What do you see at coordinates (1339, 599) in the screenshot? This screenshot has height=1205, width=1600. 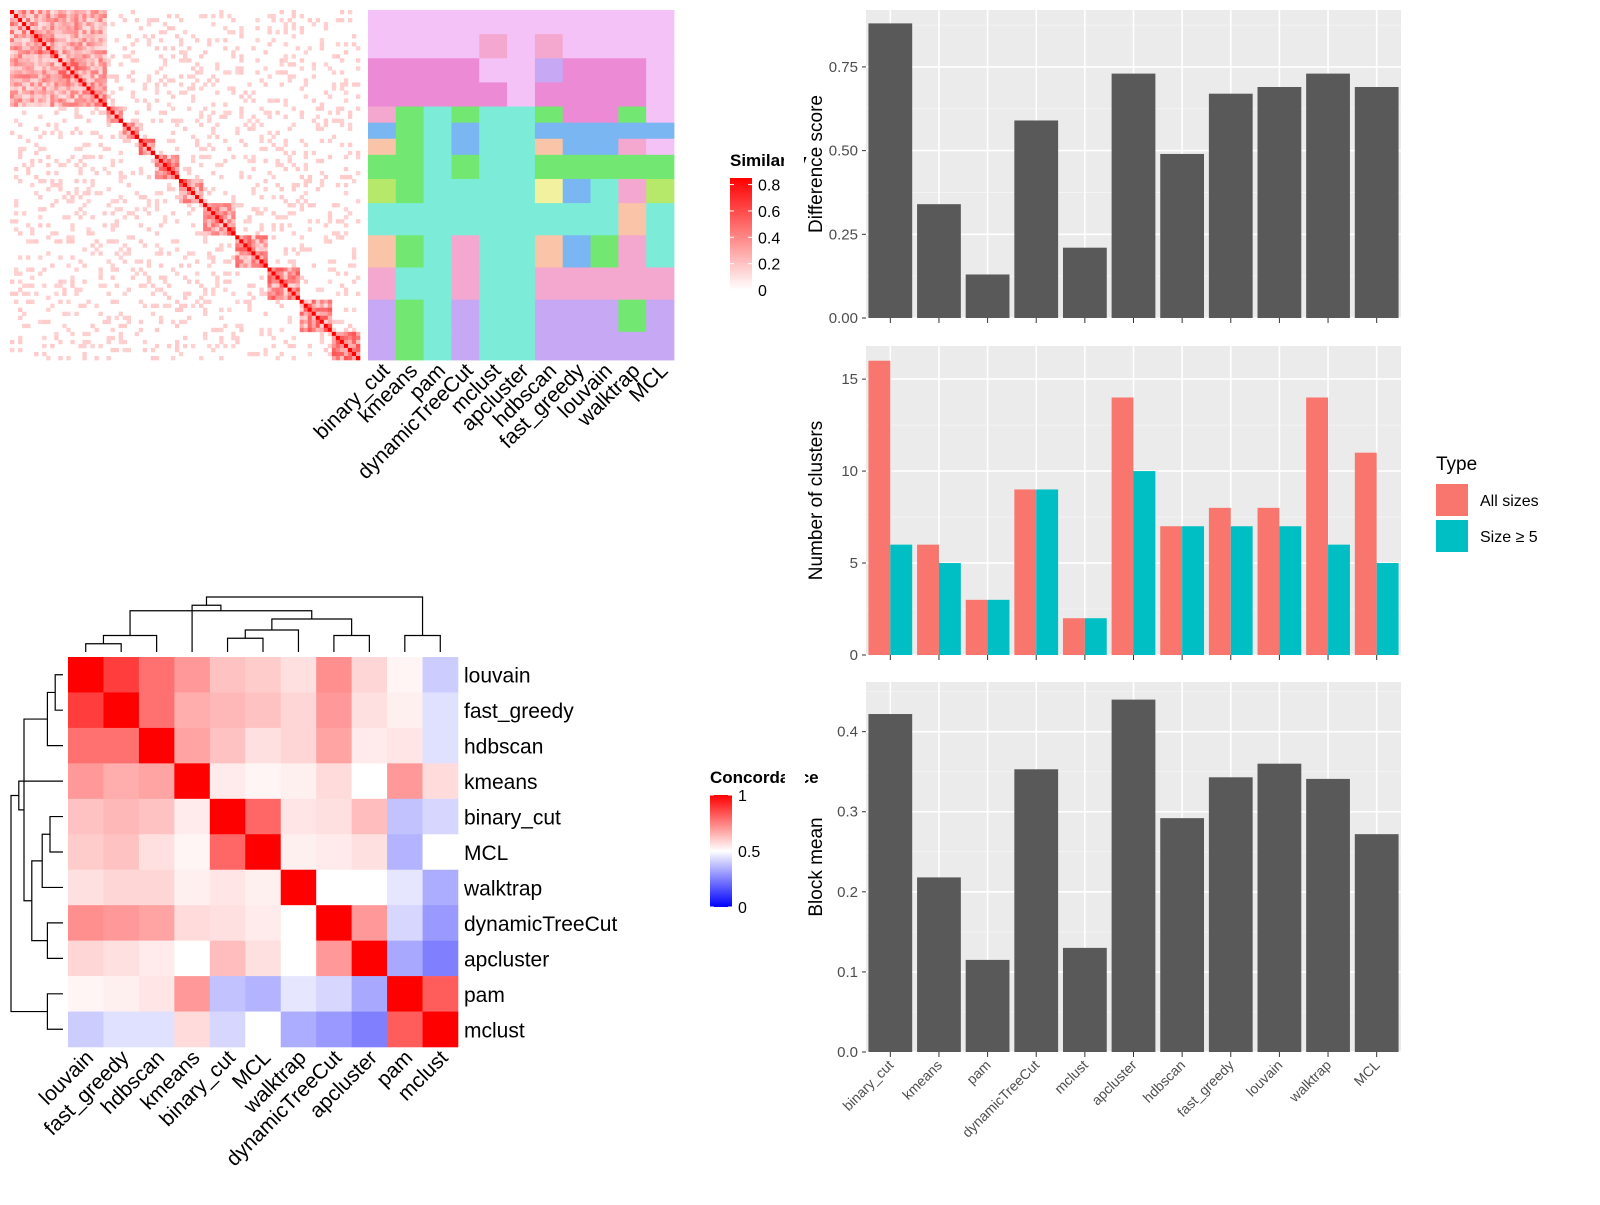 I see `bar-size-ge5` at bounding box center [1339, 599].